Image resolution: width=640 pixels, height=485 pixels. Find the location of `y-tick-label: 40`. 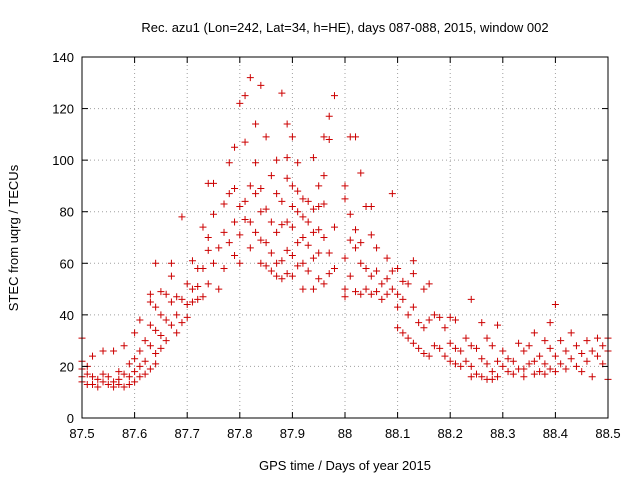

y-tick-label: 40 is located at coordinates (67, 315).